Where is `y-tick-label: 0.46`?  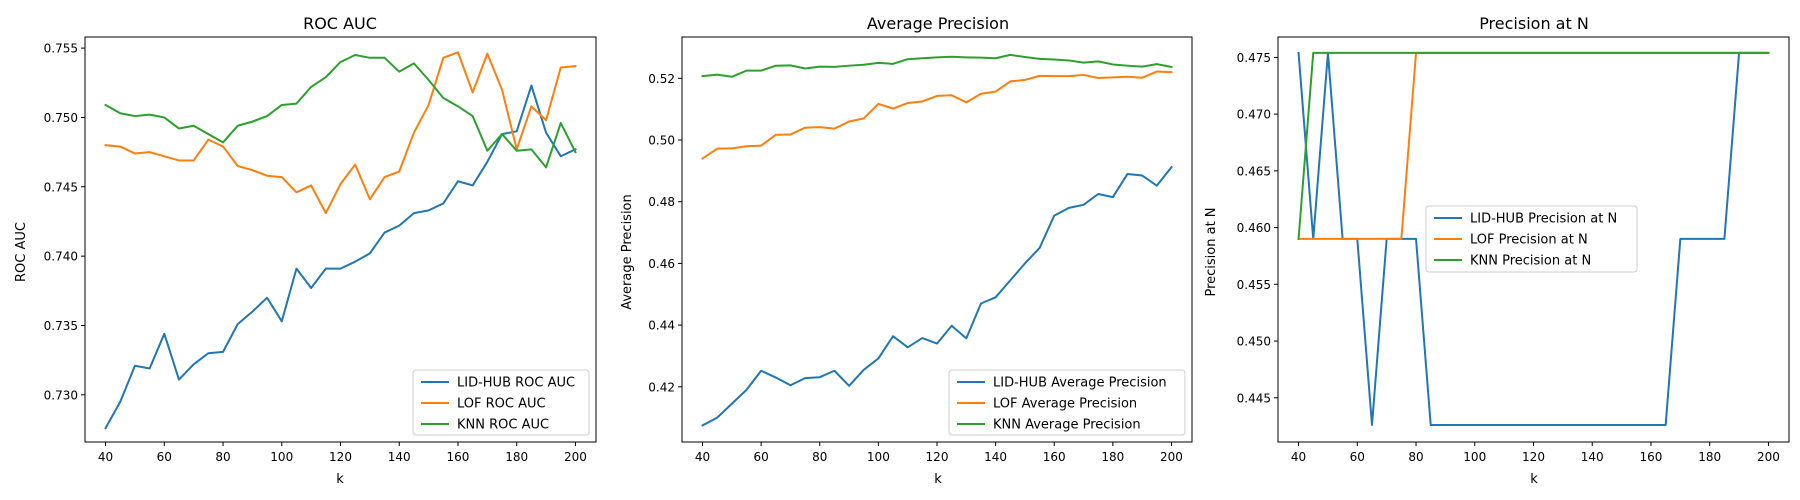
y-tick-label: 0.46 is located at coordinates (661, 264).